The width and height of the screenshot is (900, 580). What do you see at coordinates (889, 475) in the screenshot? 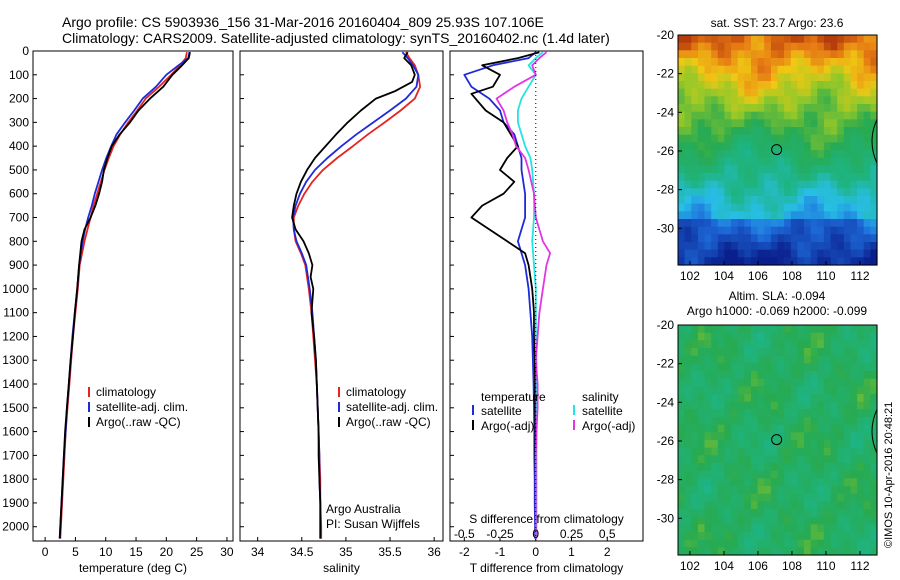
I see `credit-text: ©IMOS 10-Apr-2016 20:48:21` at bounding box center [889, 475].